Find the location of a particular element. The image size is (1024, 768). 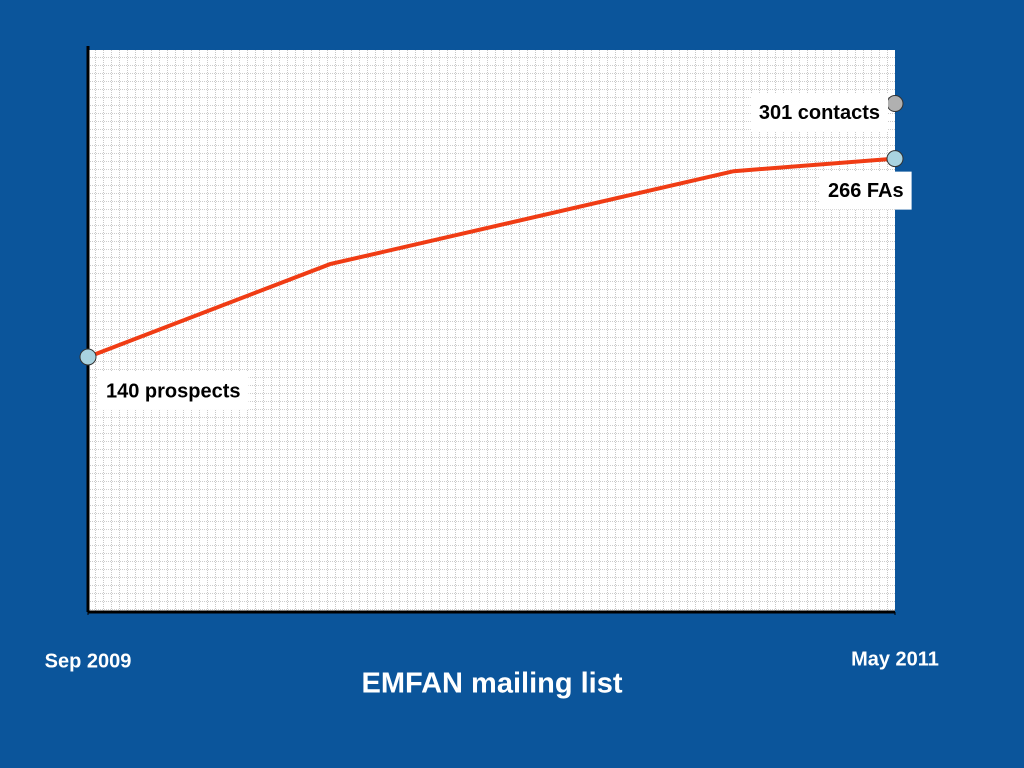

data-label: 140 prospects is located at coordinates (173, 390).